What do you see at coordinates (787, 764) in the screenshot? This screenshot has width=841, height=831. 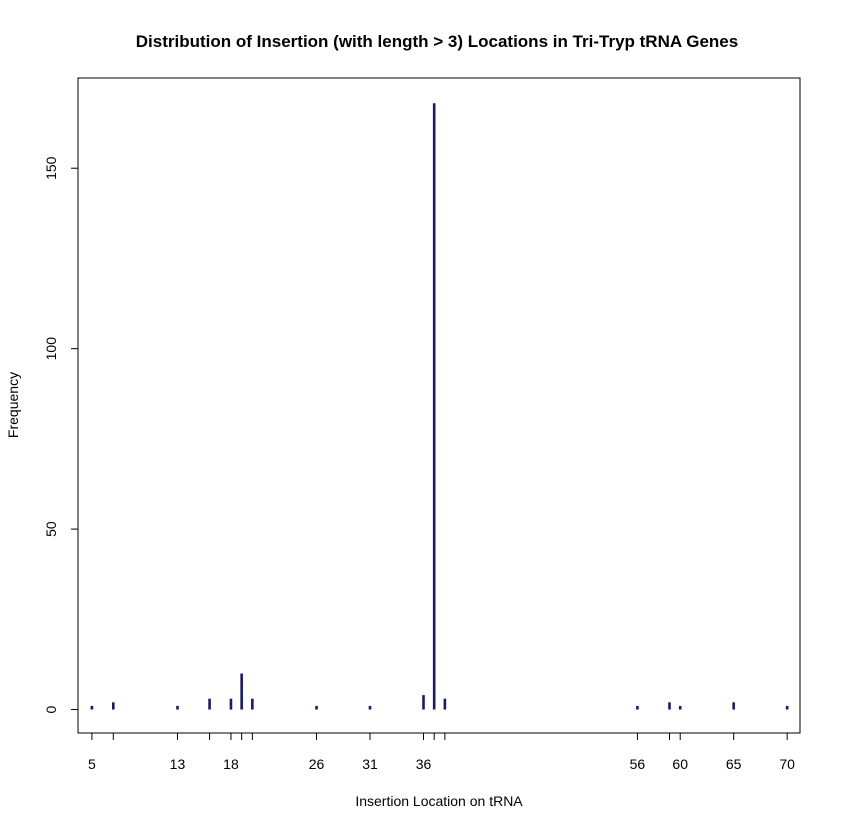 I see `x-tick-label-70: 70` at bounding box center [787, 764].